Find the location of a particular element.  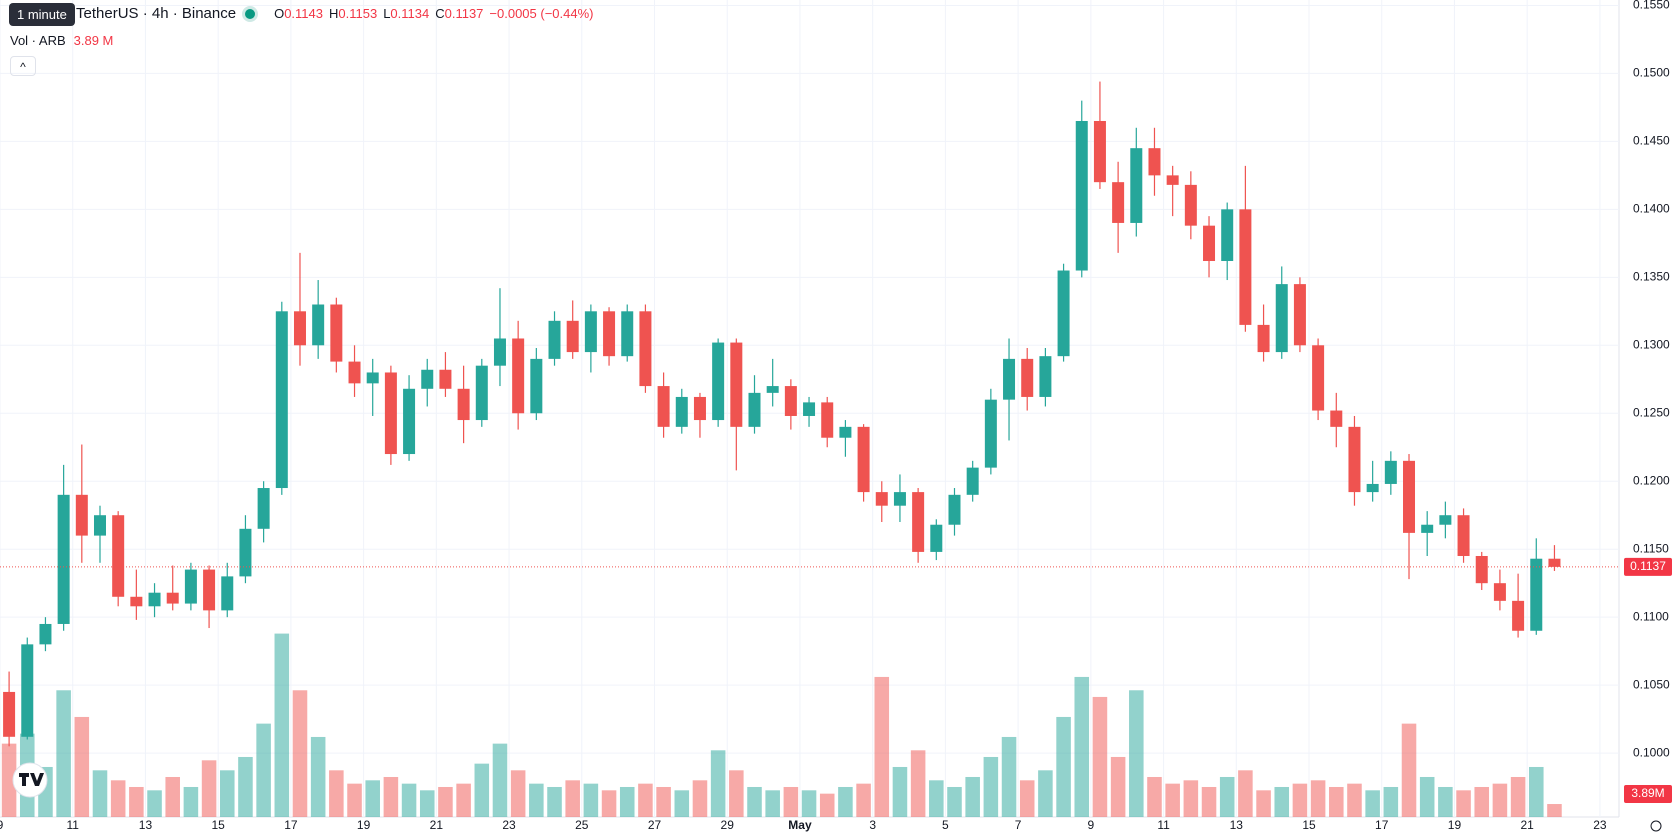

settings-icon is located at coordinates (1656, 826).